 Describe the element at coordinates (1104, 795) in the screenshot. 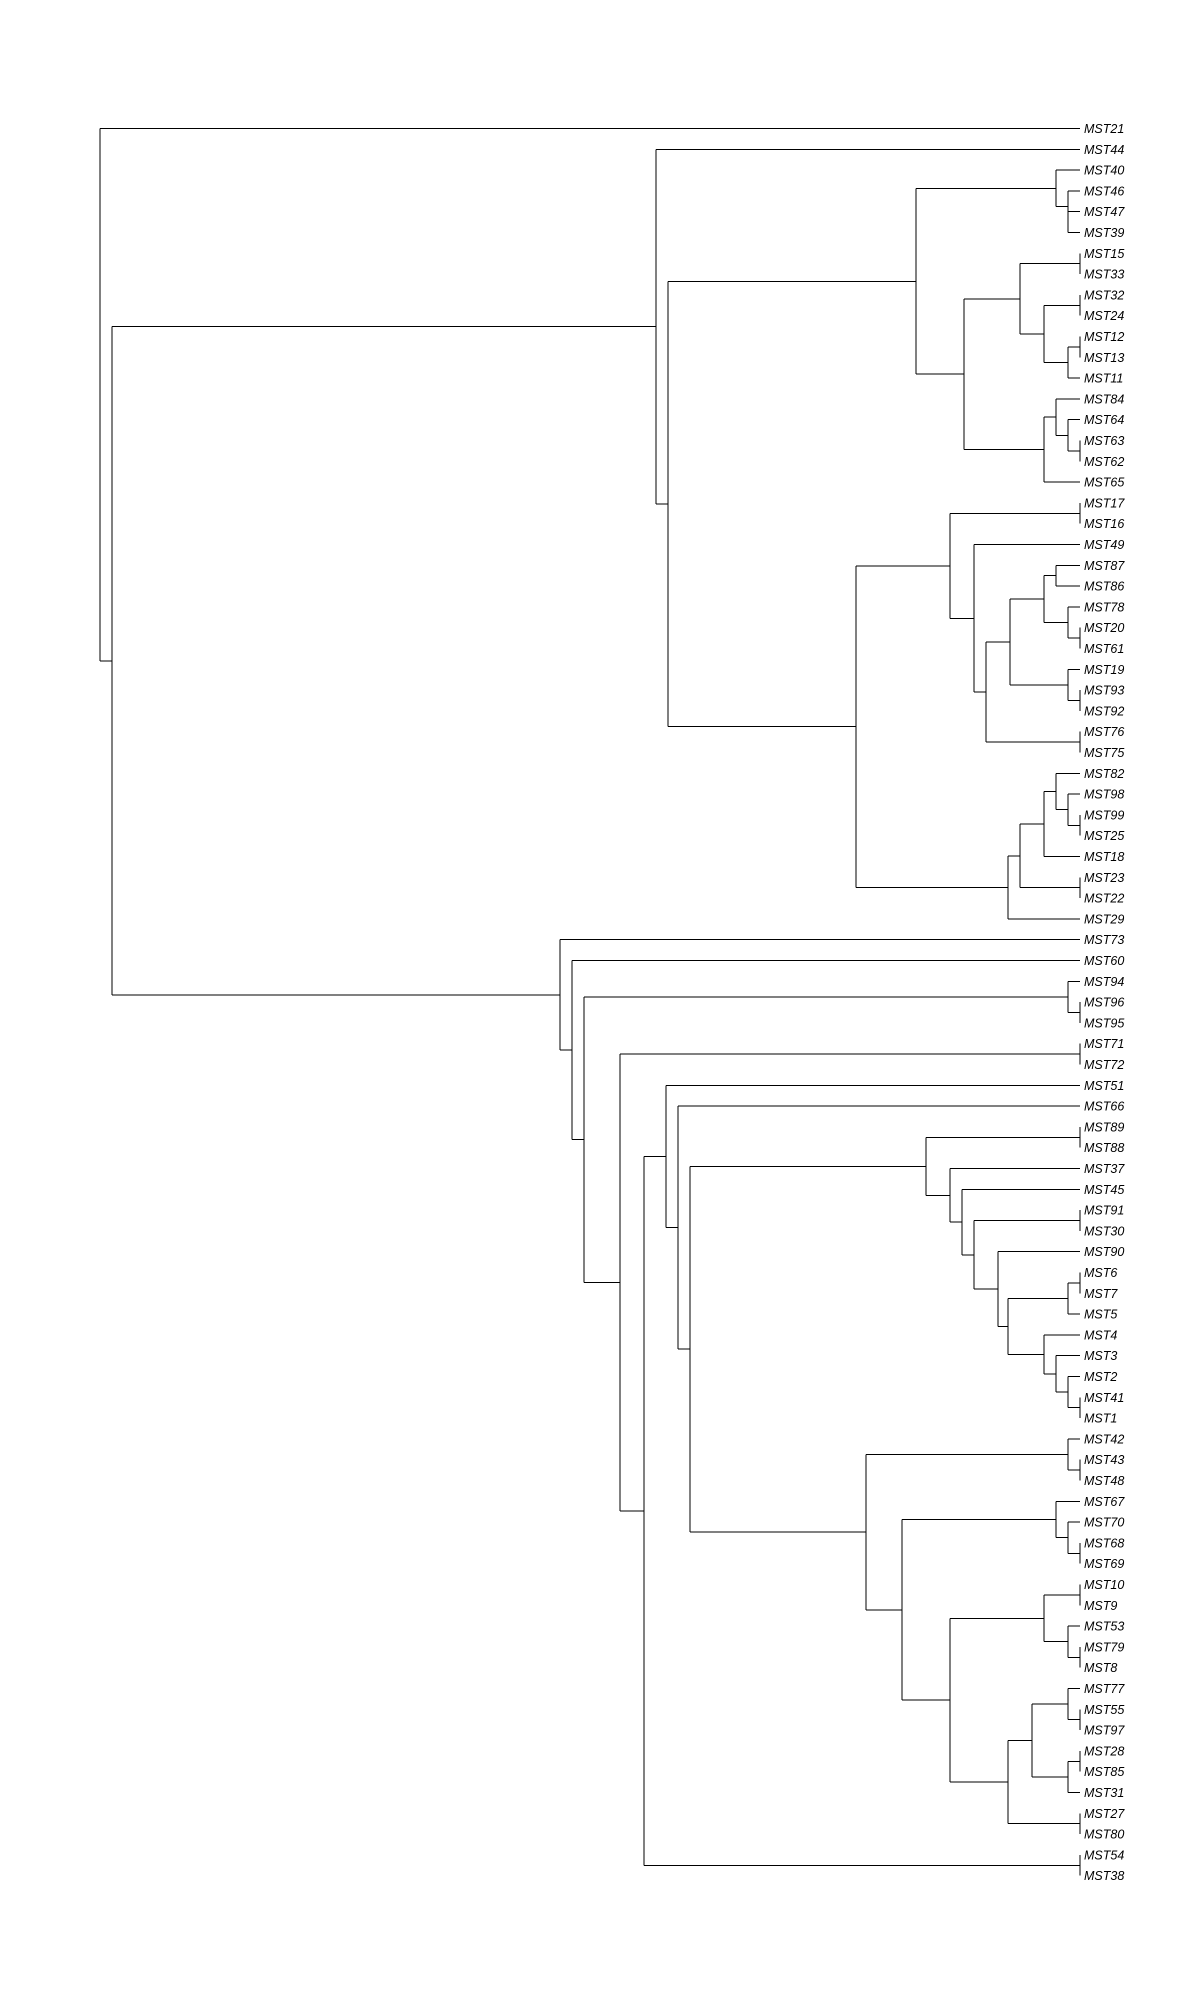

I see `tip-label: MST98` at that location.